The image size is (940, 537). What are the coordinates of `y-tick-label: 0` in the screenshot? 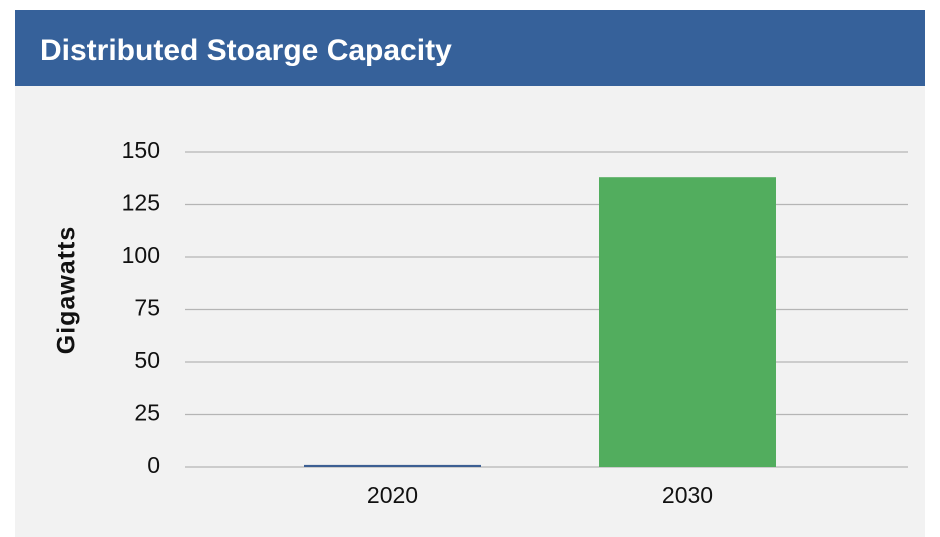 It's located at (153, 465).